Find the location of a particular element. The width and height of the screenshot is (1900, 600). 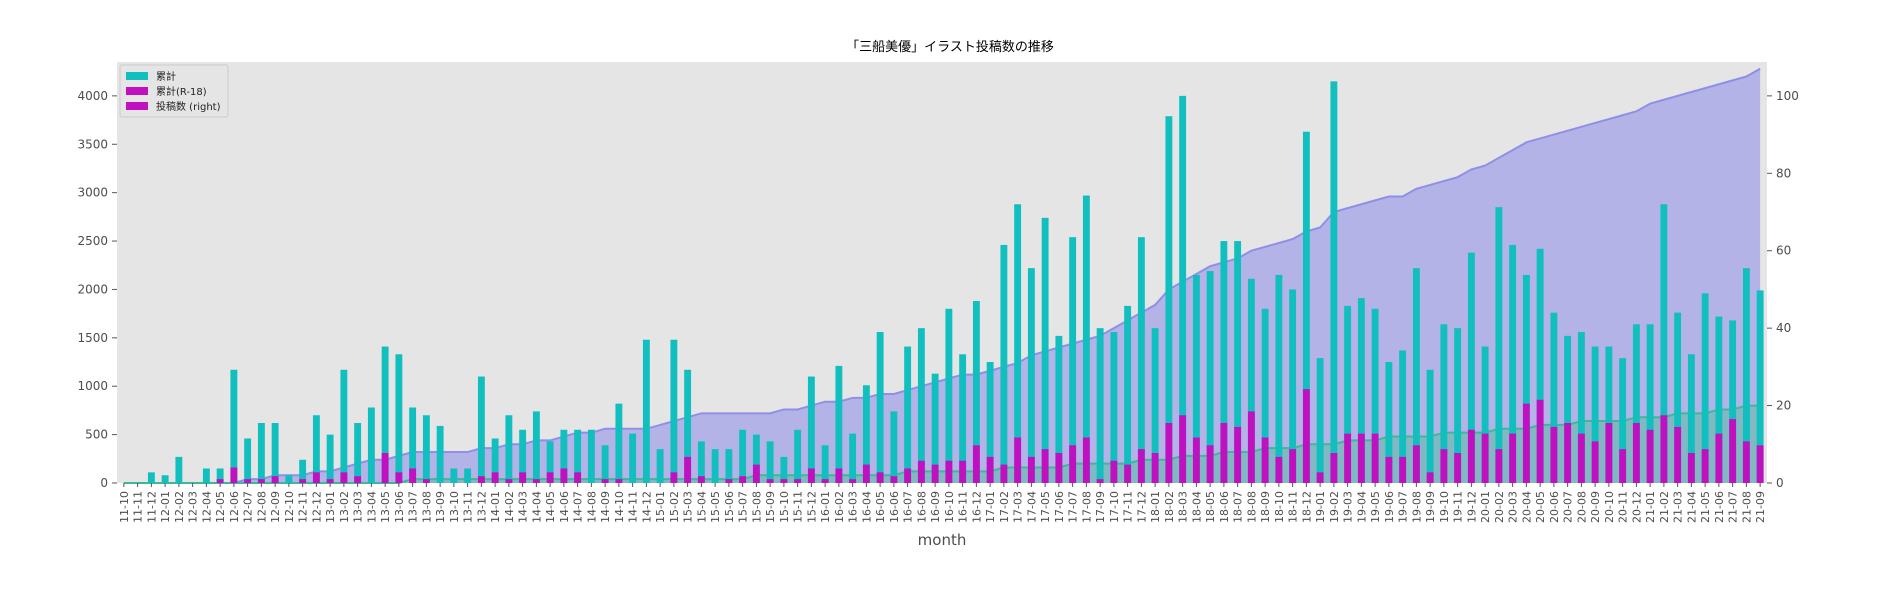

x-tick-label: 16-01 is located at coordinates (825, 507).